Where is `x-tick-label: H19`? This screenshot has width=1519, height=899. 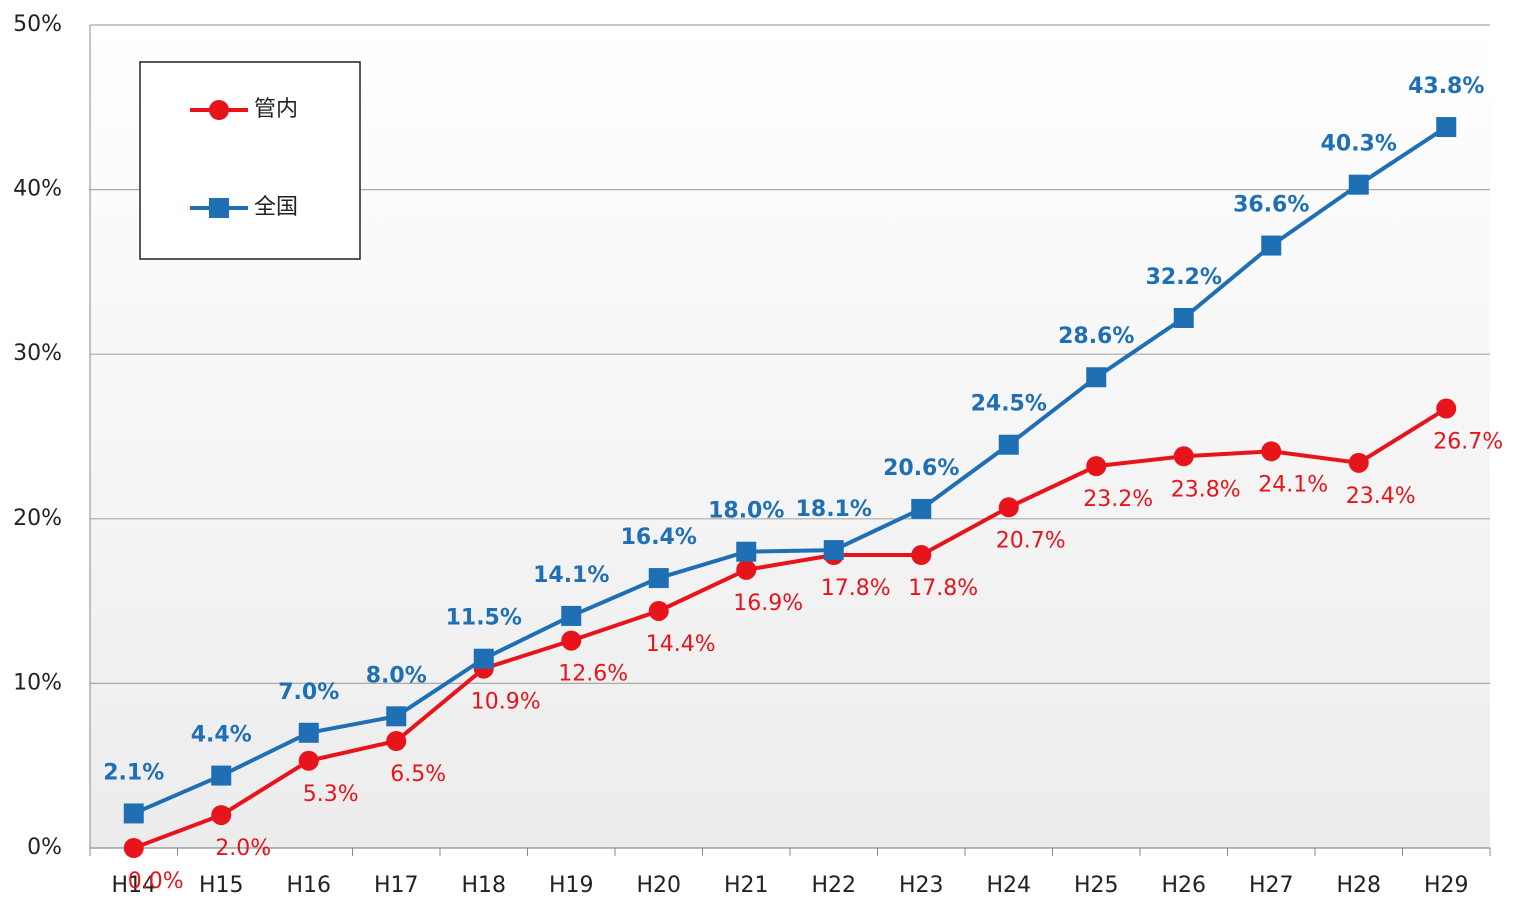 x-tick-label: H19 is located at coordinates (571, 885).